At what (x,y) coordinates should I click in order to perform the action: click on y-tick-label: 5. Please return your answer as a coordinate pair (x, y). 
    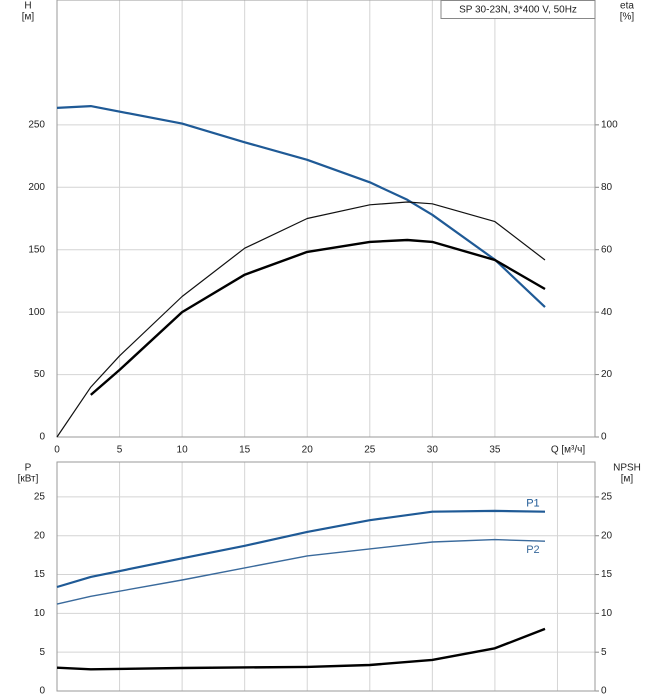
    Looking at the image, I should click on (42, 652).